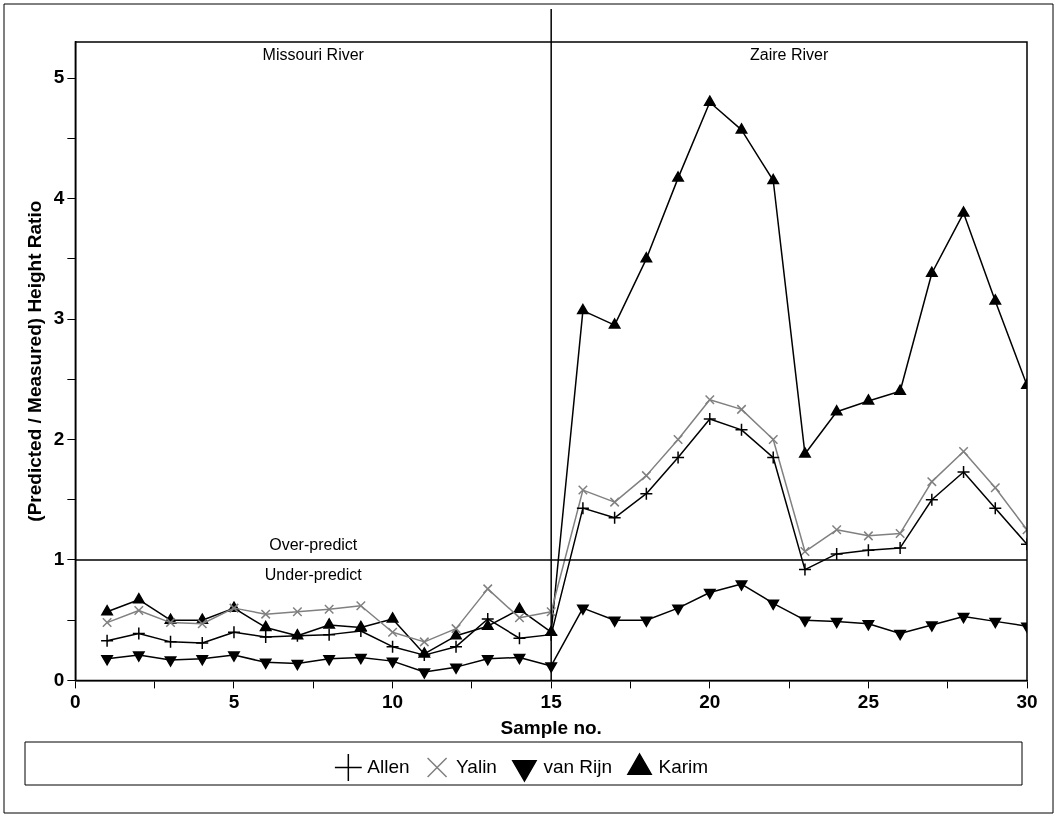 The image size is (1057, 817). Describe the element at coordinates (59, 438) in the screenshot. I see `y-tick-label: 2` at that location.